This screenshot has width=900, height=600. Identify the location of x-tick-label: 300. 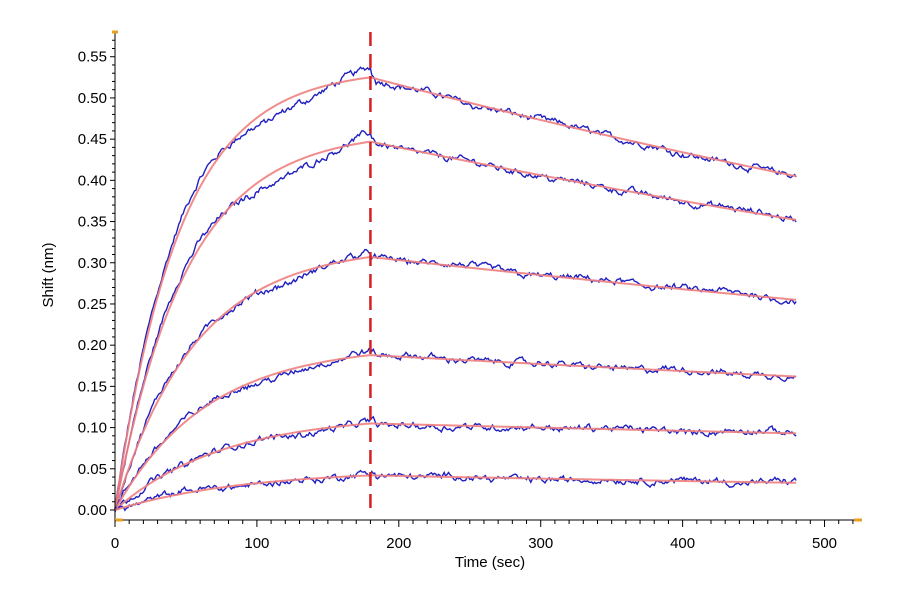
(540, 543).